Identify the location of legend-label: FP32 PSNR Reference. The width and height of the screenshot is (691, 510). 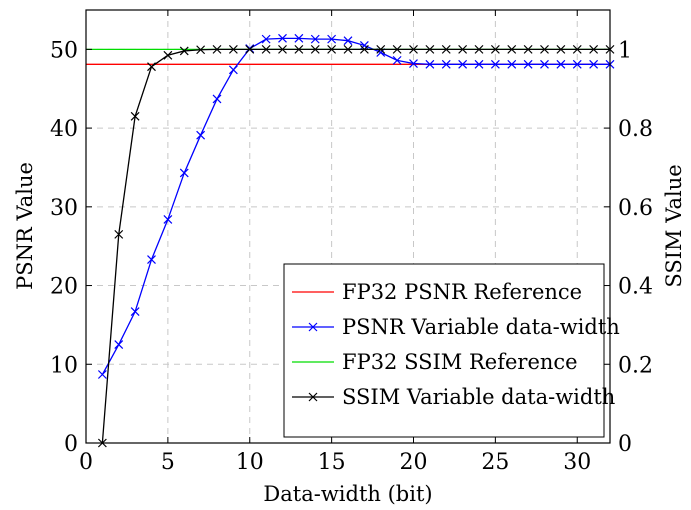
(462, 292).